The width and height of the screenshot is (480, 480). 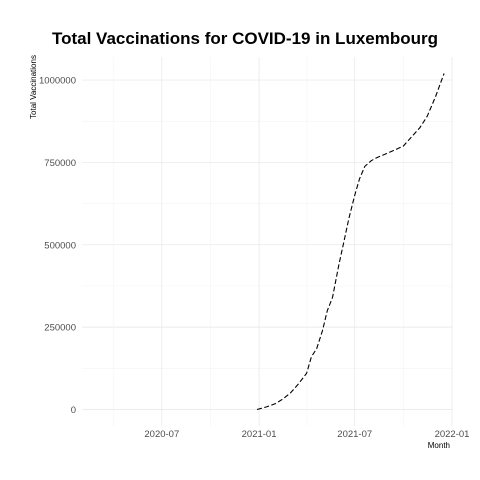 I want to click on x-tick-label: 2021-07, so click(x=354, y=434).